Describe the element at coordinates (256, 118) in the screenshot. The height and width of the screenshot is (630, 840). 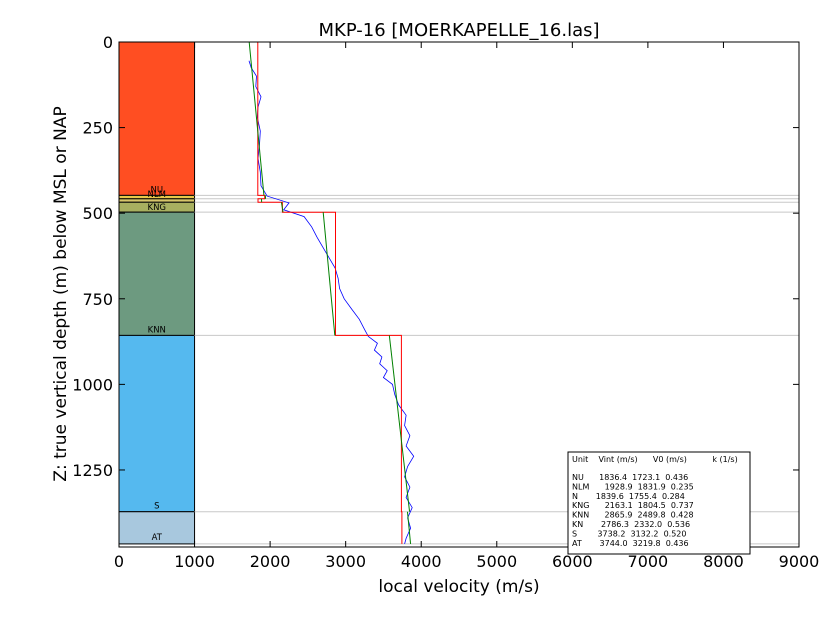
I see `v0k-line-nu` at that location.